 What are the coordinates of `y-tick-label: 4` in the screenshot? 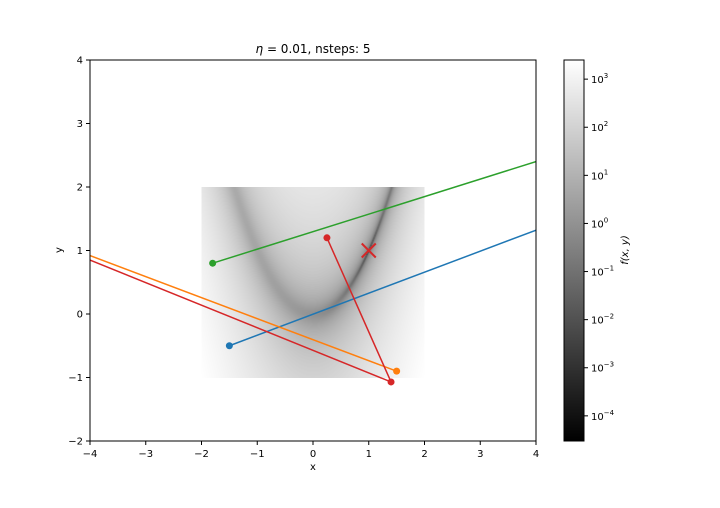 It's located at (80, 61).